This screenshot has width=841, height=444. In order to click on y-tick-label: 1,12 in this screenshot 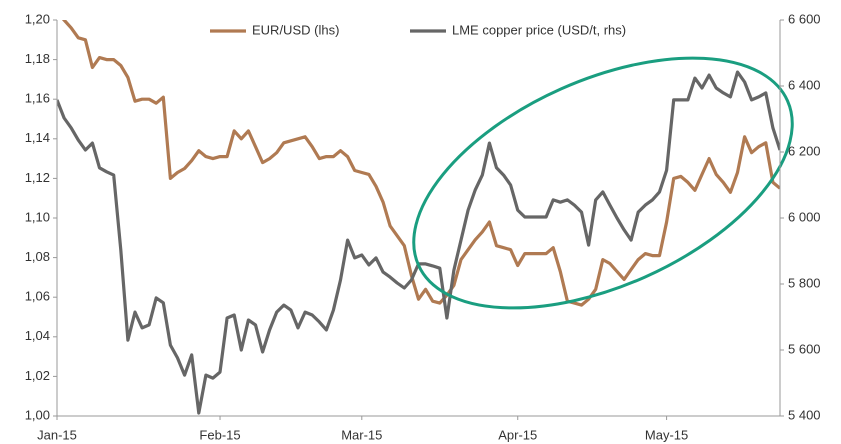, I will do `click(37, 177)`.